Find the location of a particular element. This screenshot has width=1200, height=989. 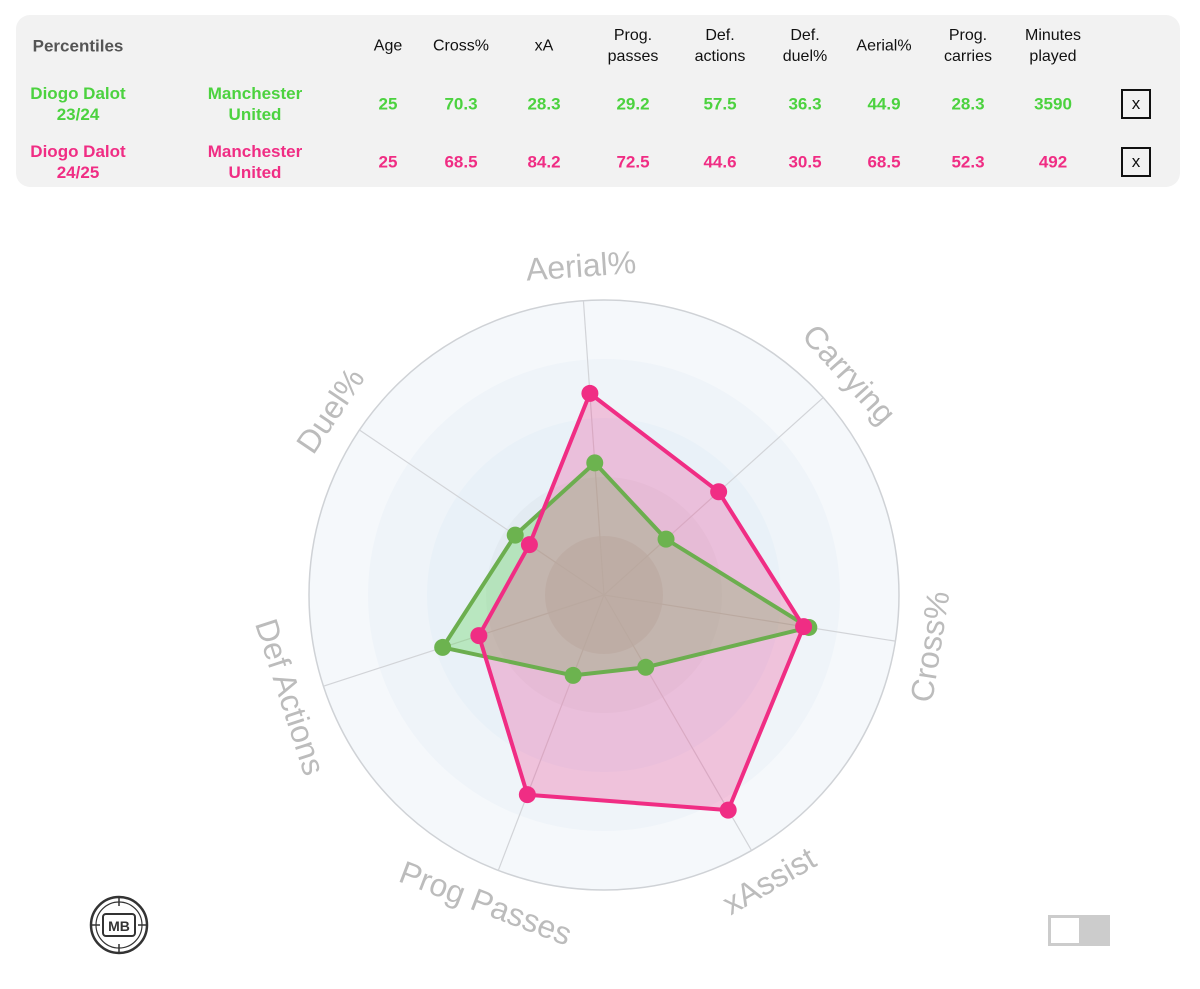

logo-mb: MB is located at coordinates (119, 925).